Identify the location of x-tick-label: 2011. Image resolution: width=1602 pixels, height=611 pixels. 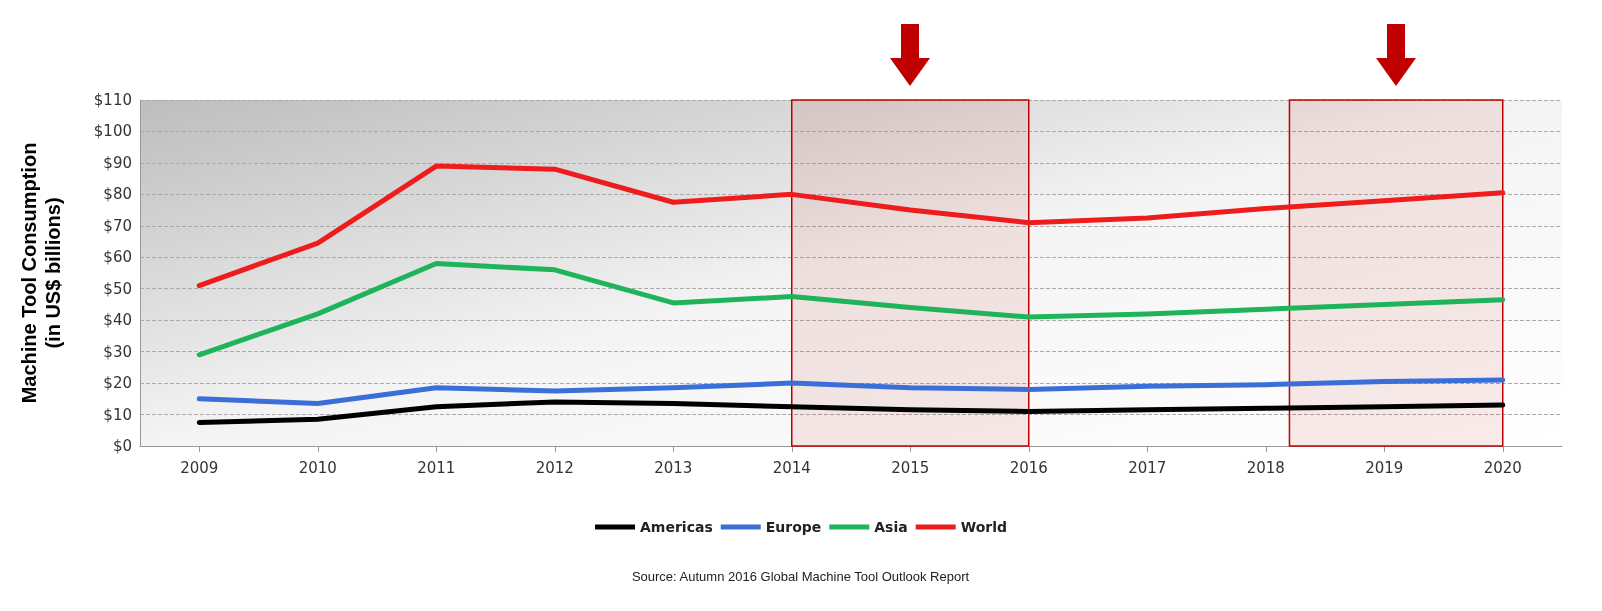
(436, 467).